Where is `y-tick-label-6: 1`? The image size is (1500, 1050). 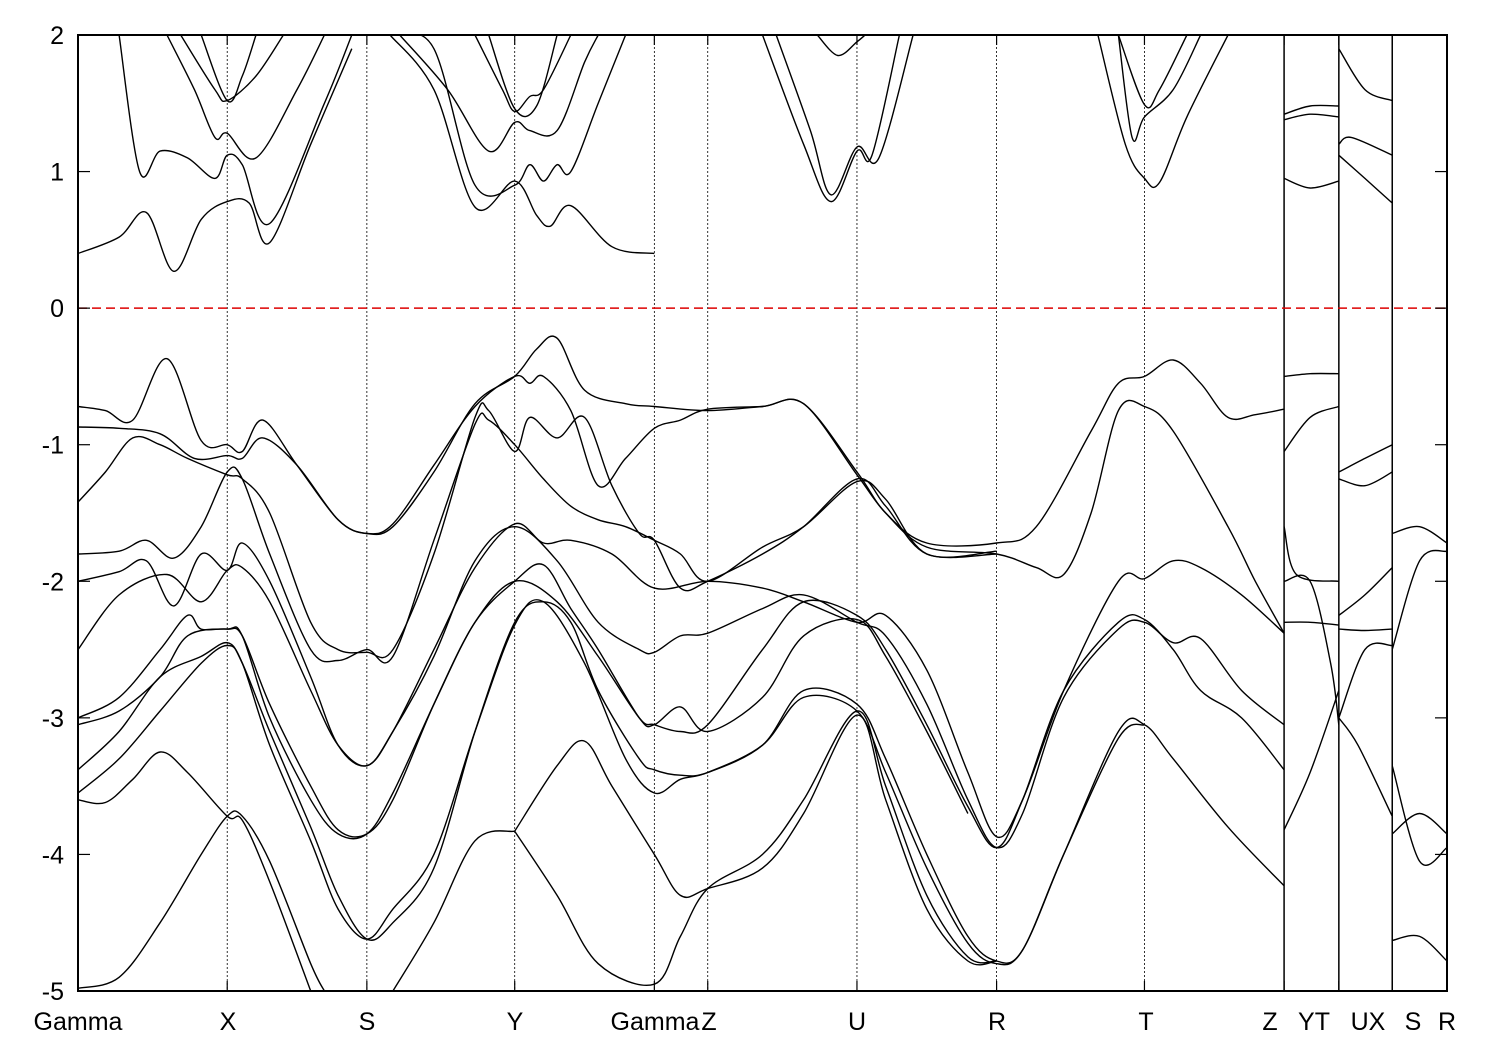 y-tick-label-6: 1 is located at coordinates (57, 173).